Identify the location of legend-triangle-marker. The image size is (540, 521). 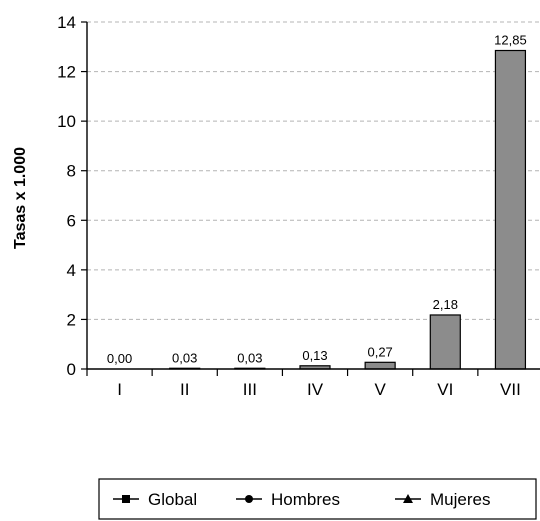
(408, 498).